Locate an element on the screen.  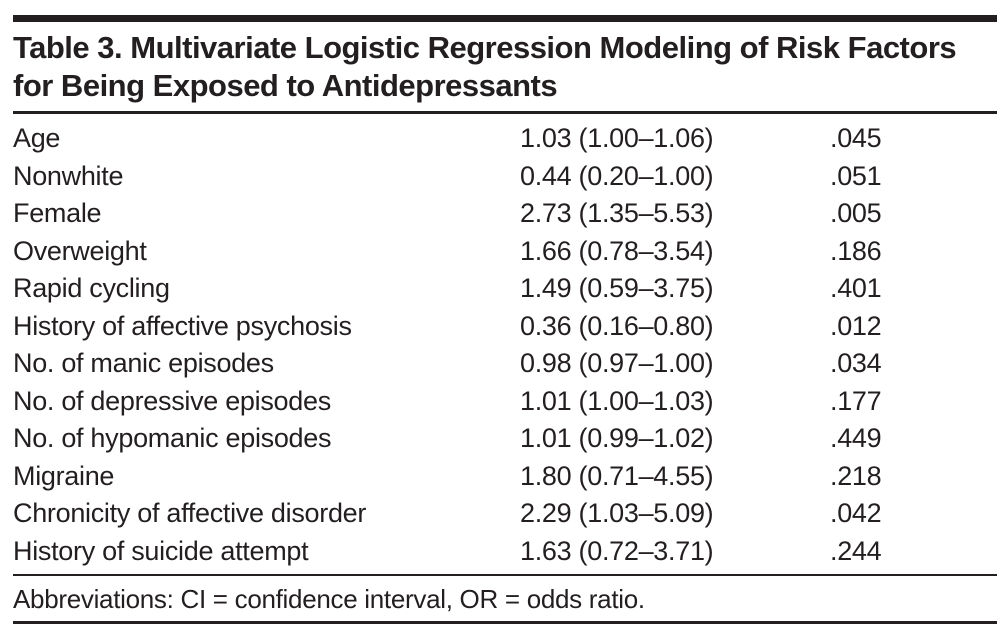
p-value-cell: .186 is located at coordinates (856, 250).